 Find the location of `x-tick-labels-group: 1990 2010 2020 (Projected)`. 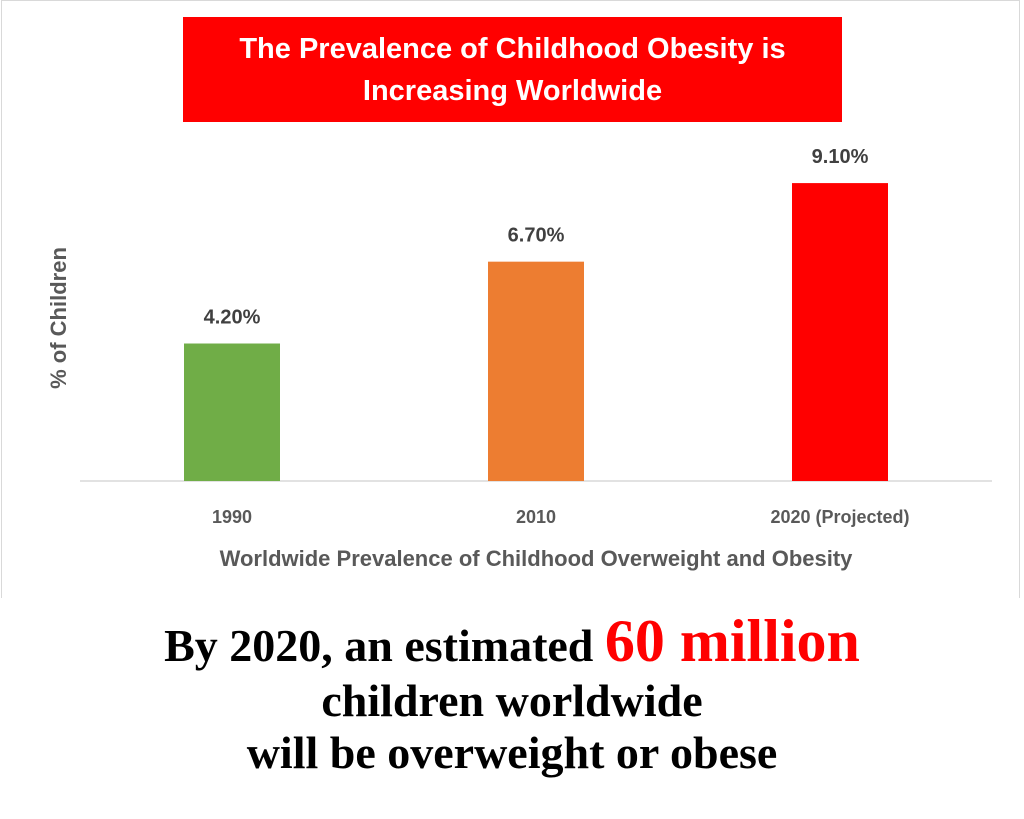

x-tick-labels-group: 1990 2010 2020 (Projected) is located at coordinates (561, 517).